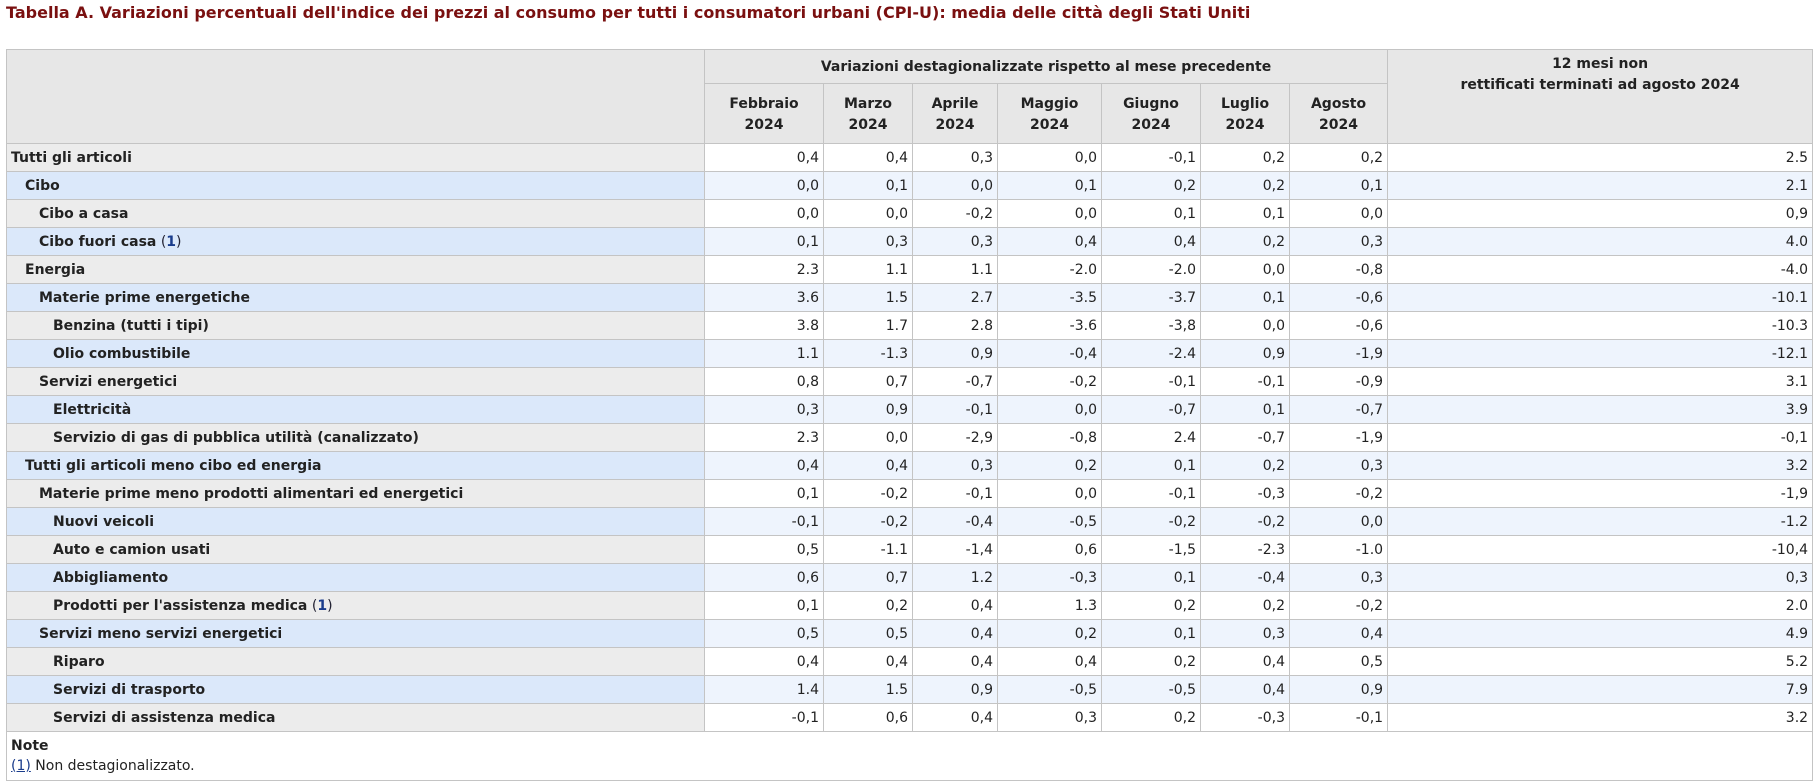  Describe the element at coordinates (1151, 113) in the screenshot. I see `month-header-giugno: Giugno 2024` at that location.